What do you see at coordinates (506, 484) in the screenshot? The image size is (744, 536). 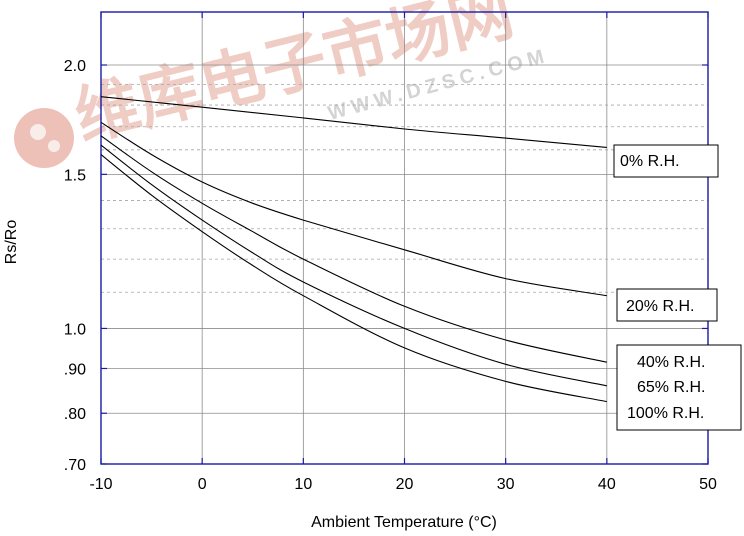 I see `x-tick-label: 30` at bounding box center [506, 484].